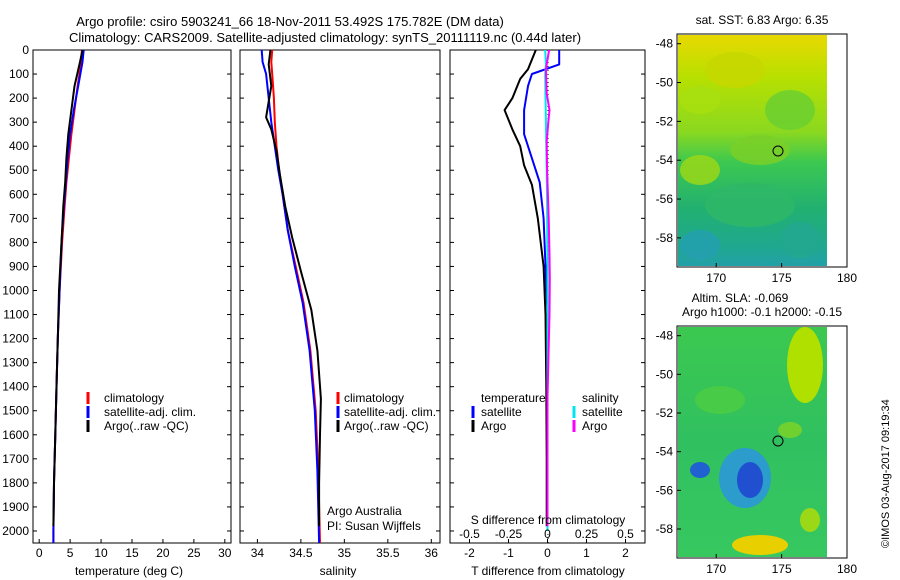  I want to click on salinity-x-label: salinity, so click(338, 571).